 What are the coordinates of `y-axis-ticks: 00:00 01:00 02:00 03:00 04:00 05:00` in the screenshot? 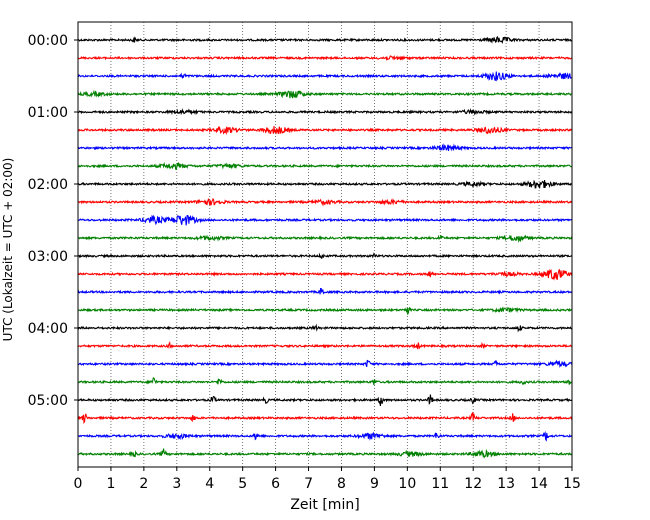 It's located at (53, 221).